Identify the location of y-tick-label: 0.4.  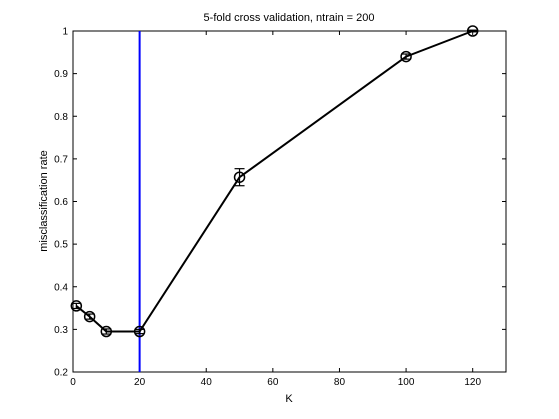
(61, 287).